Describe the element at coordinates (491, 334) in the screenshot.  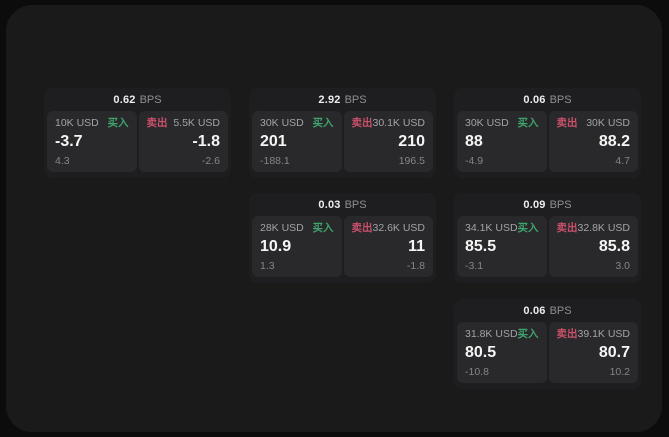
I see `buy-amount: 31.8K USD` at that location.